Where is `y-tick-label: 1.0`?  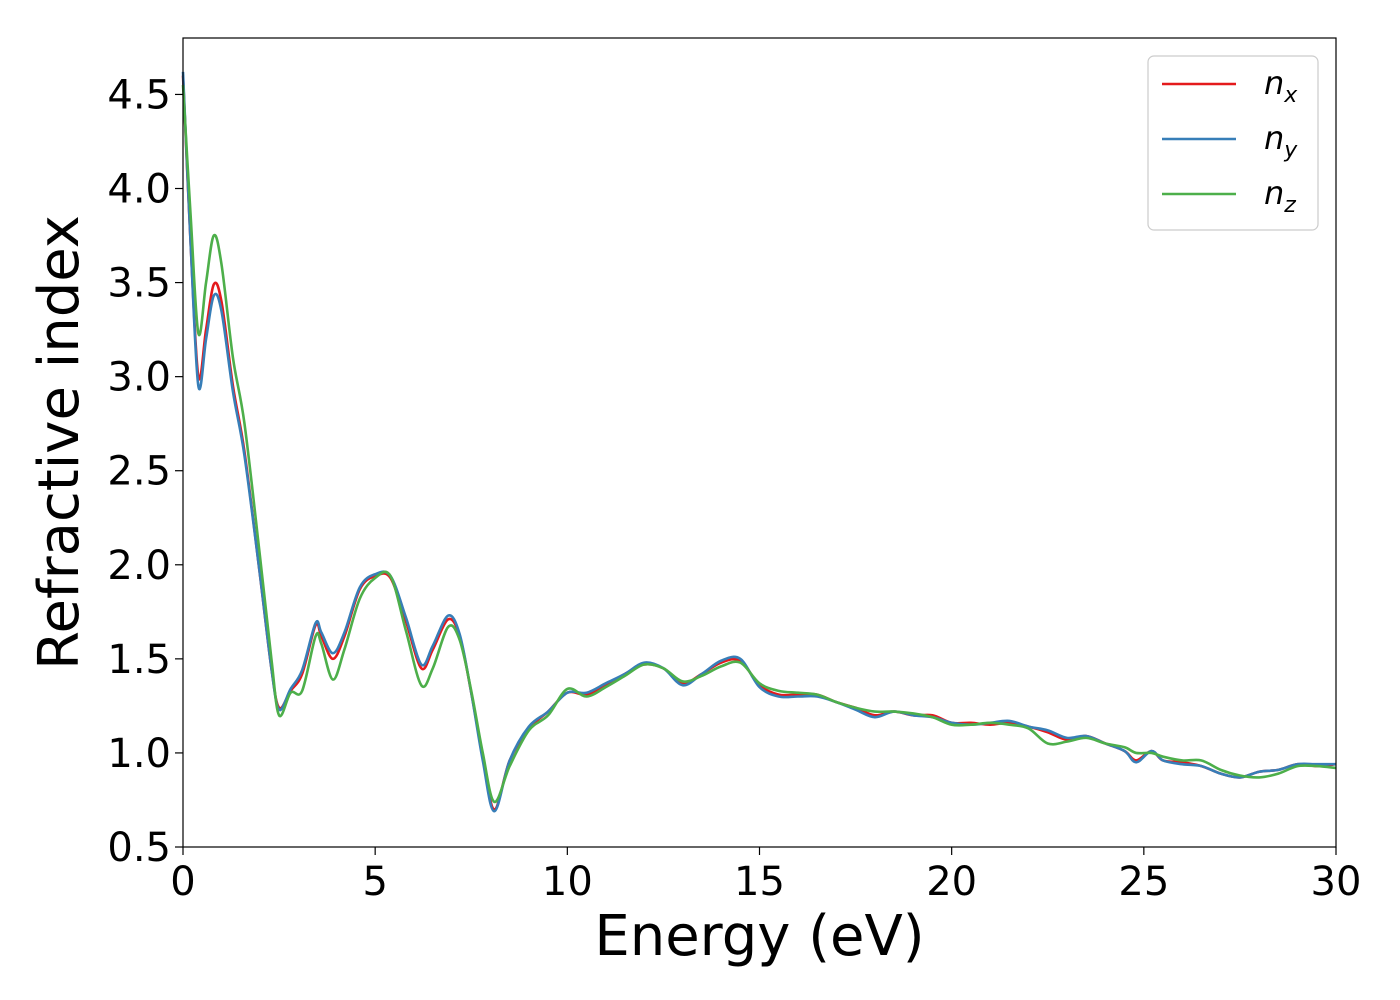 y-tick-label: 1.0 is located at coordinates (139, 754).